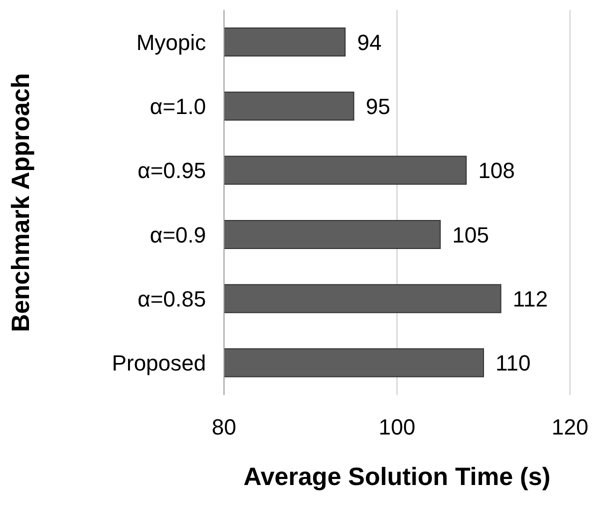  I want to click on x-axis-title: Average Solution Time (s), so click(397, 477).